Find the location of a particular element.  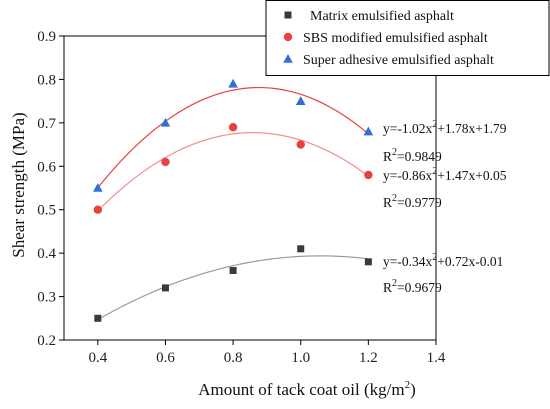

y-tick-label: 0.5 is located at coordinates (46, 211).